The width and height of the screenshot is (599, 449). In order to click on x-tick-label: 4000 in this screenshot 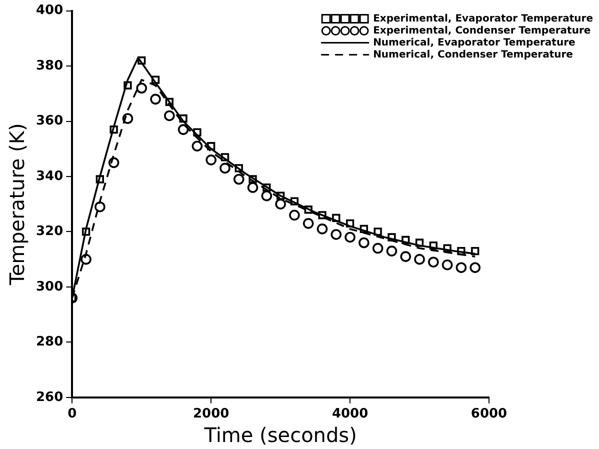, I will do `click(350, 414)`.